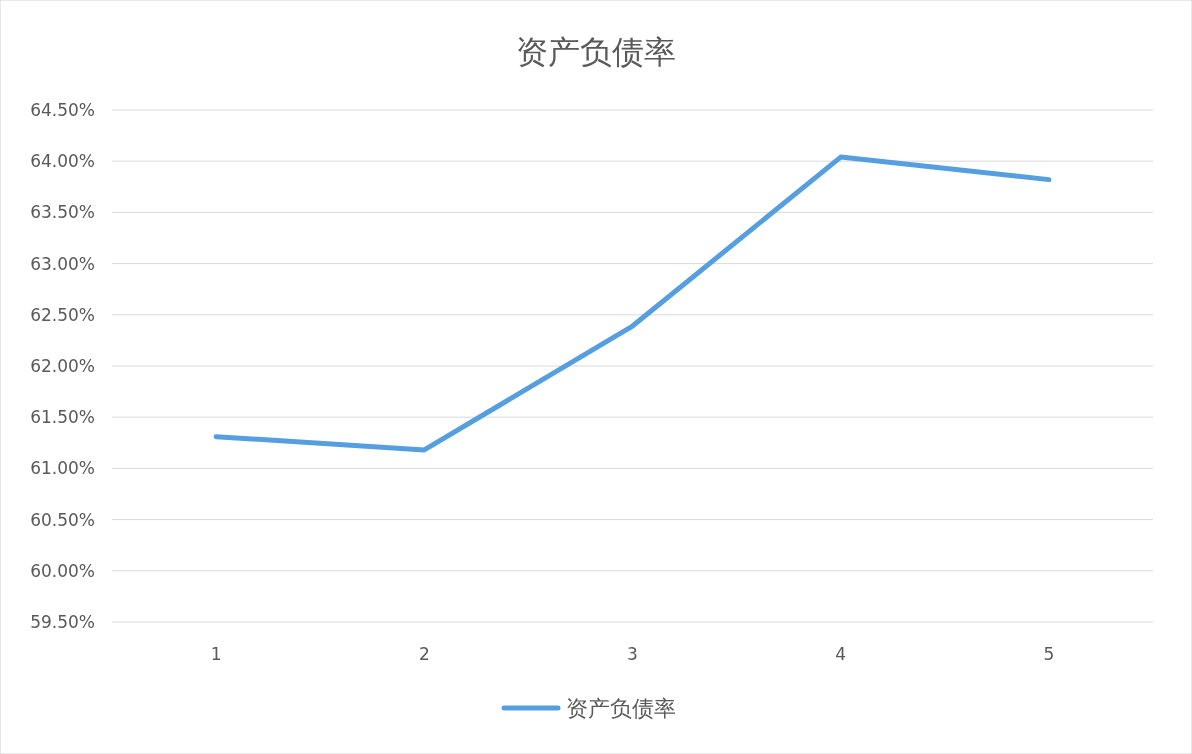 The width and height of the screenshot is (1192, 754). I want to click on y-tick-label: 63.50%, so click(62, 212).